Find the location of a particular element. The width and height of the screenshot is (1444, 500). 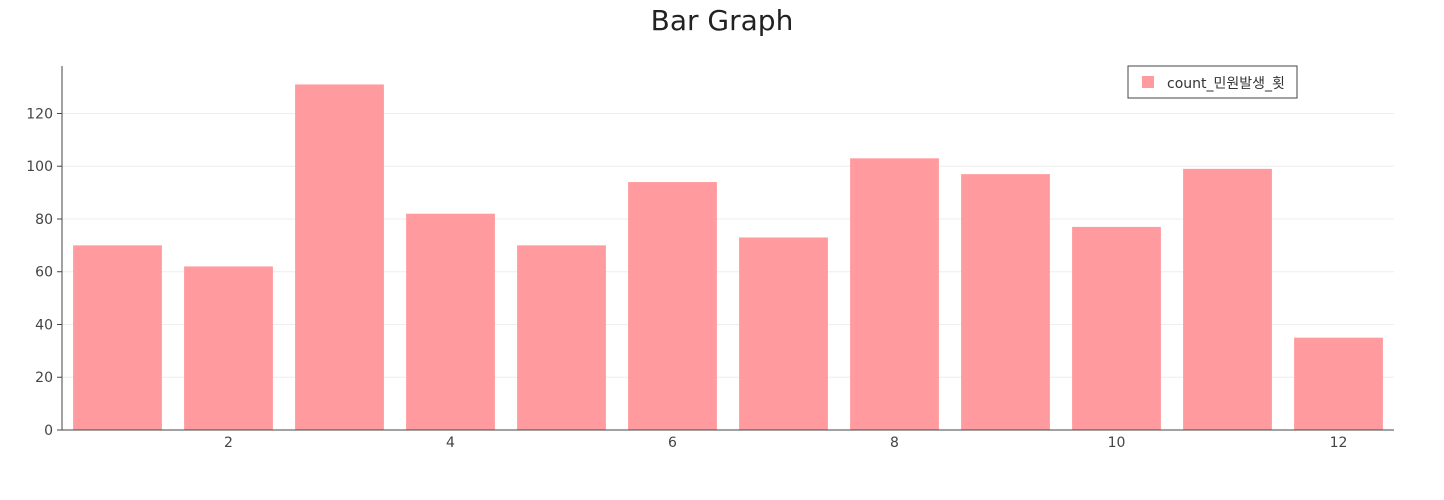

legend-label: count_민원발생_횟 is located at coordinates (1226, 84).